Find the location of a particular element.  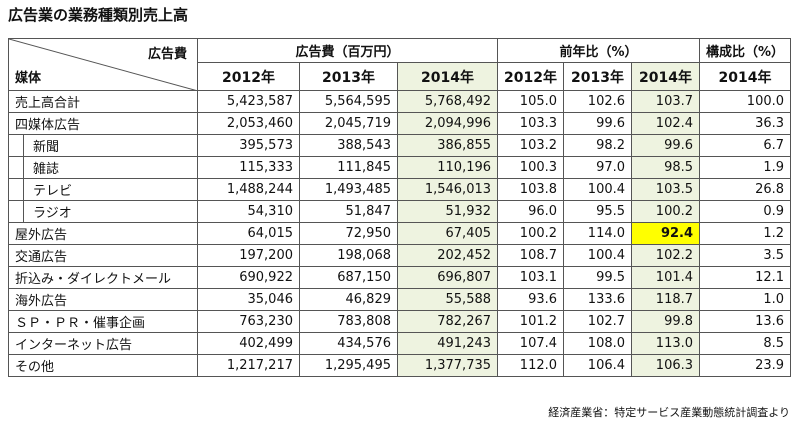

cell: 491,243 is located at coordinates (447, 343).